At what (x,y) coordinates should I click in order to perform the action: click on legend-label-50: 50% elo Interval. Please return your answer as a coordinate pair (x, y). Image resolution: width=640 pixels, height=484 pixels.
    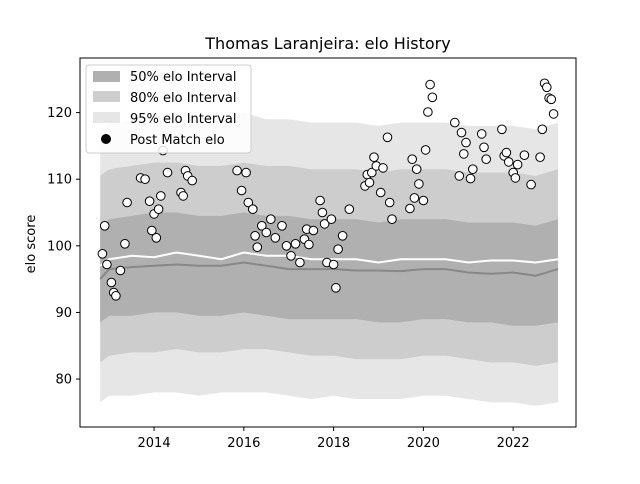
    Looking at the image, I should click on (183, 77).